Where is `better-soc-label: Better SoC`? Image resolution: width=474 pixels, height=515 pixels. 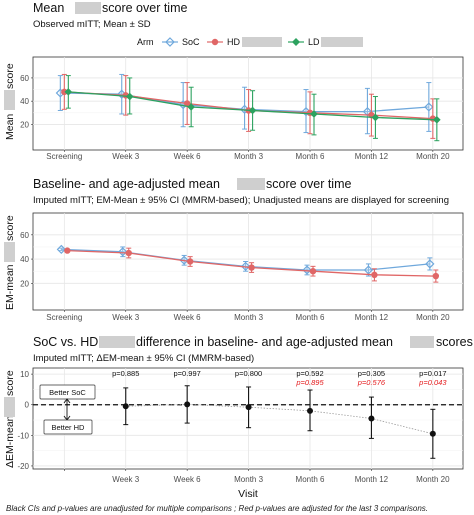 better-soc-label: Better SoC is located at coordinates (67, 392).